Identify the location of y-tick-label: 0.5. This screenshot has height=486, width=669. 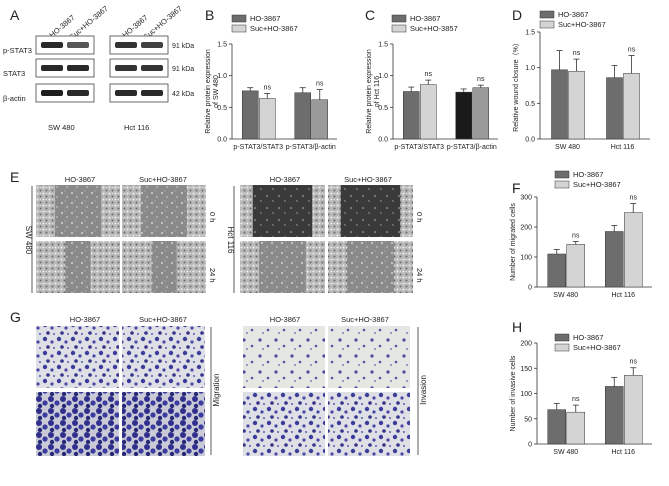
(383, 108).